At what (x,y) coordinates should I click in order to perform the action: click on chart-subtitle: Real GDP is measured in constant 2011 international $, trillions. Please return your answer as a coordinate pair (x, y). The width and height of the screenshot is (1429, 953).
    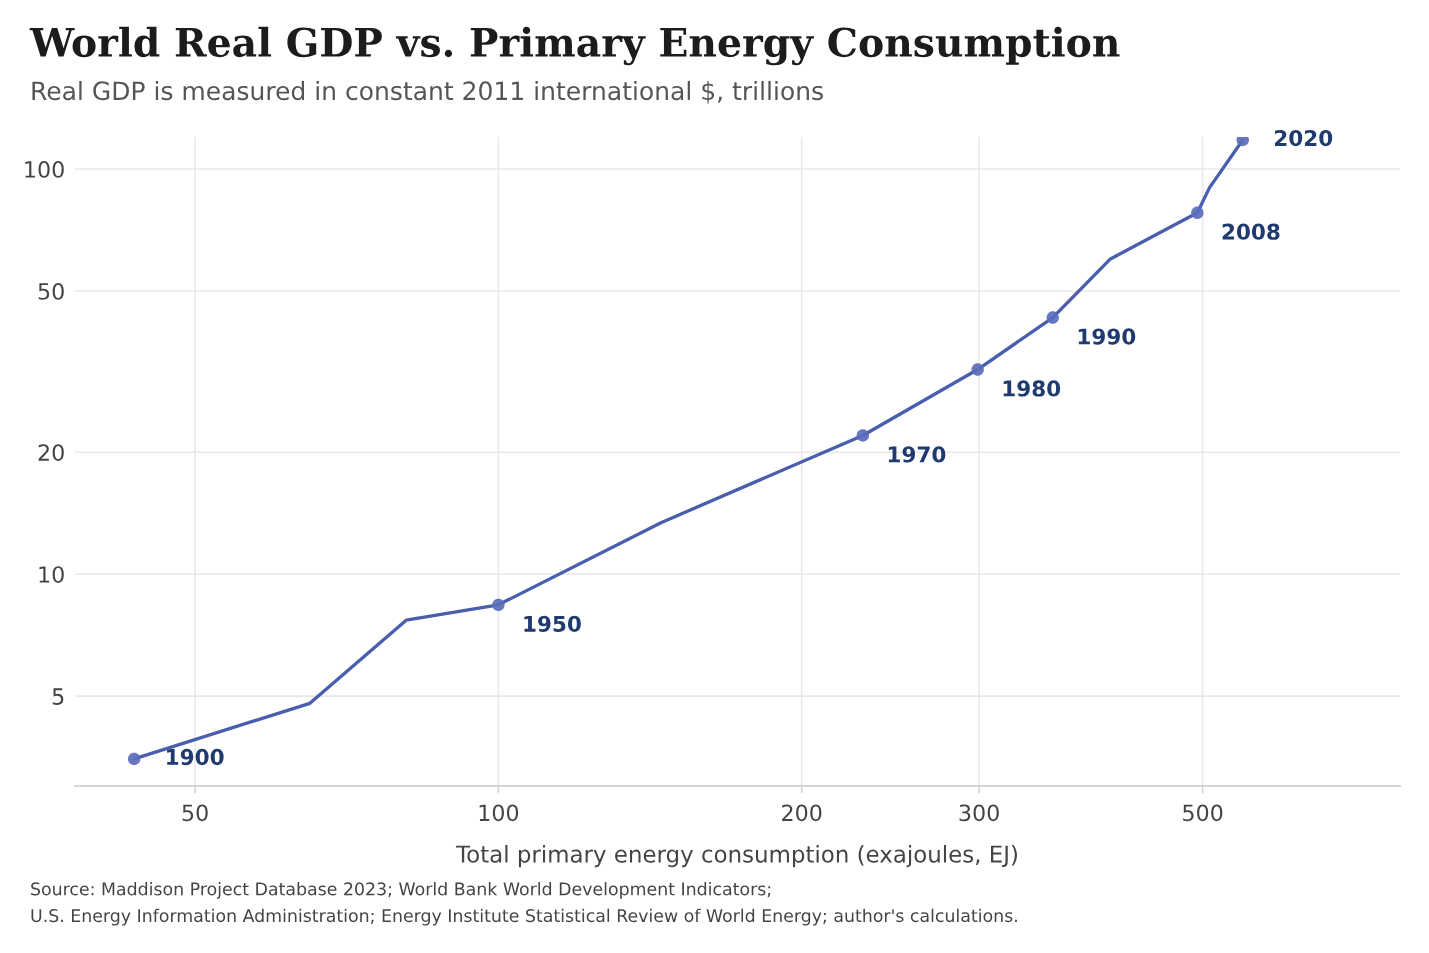
    Looking at the image, I should click on (427, 92).